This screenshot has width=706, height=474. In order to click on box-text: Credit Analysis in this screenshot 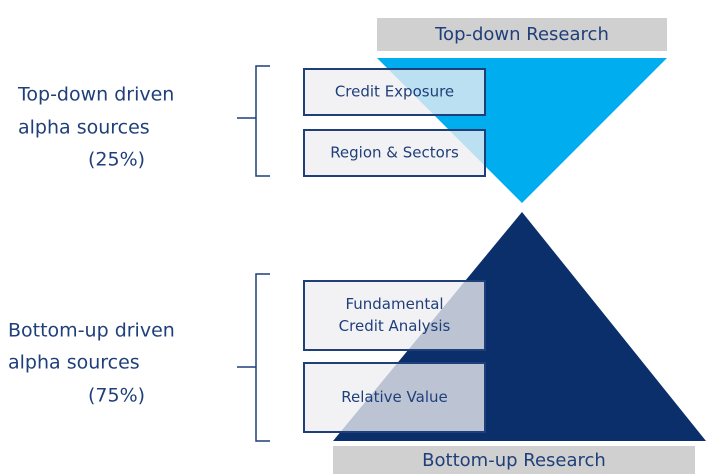, I will do `click(395, 326)`.